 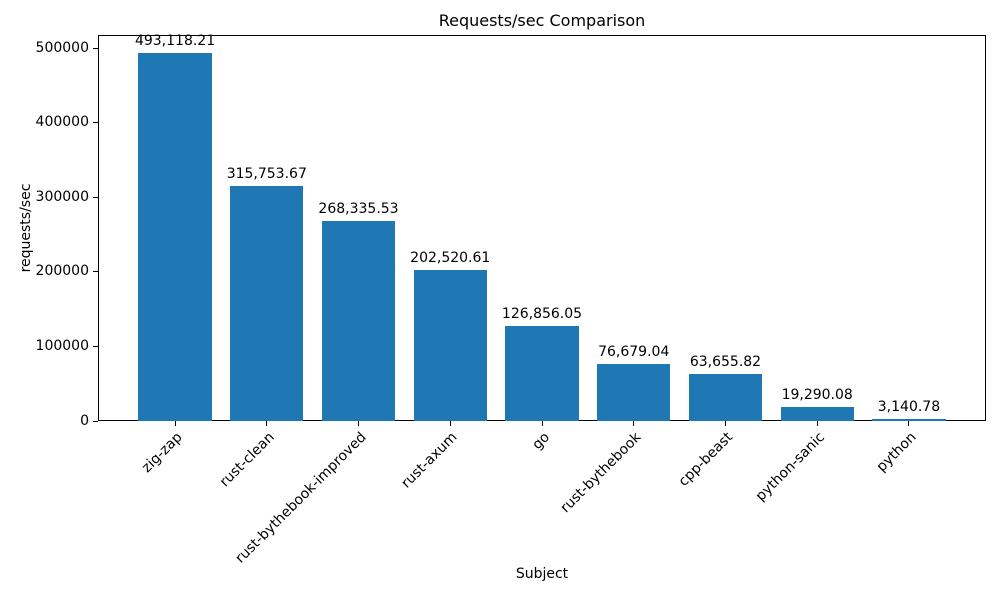 I want to click on x-tick-label-text: rust-clean, so click(x=247, y=460).